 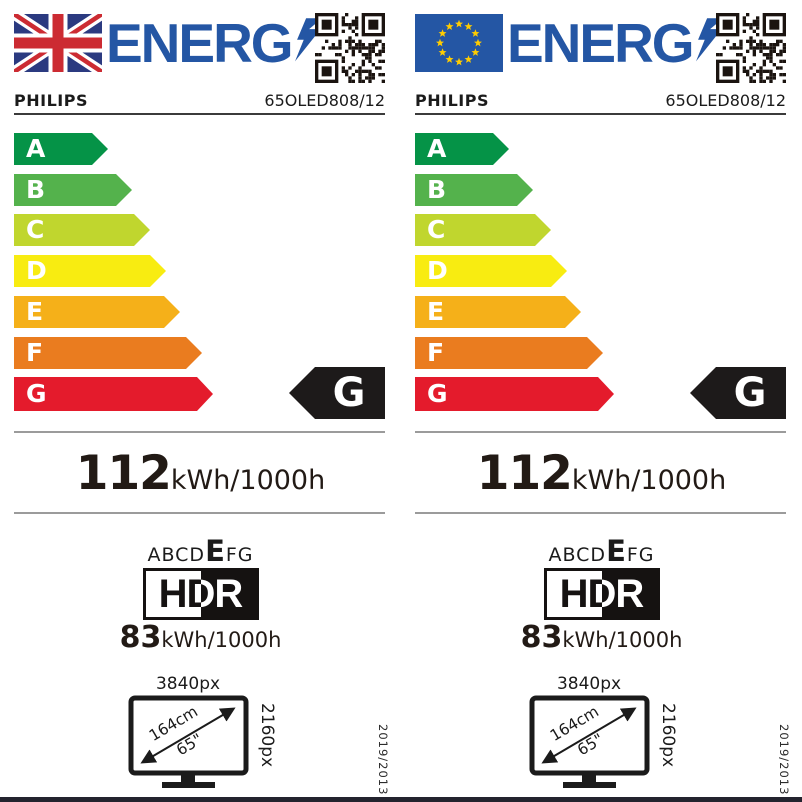 I want to click on eu-flag-icon, so click(x=459, y=43).